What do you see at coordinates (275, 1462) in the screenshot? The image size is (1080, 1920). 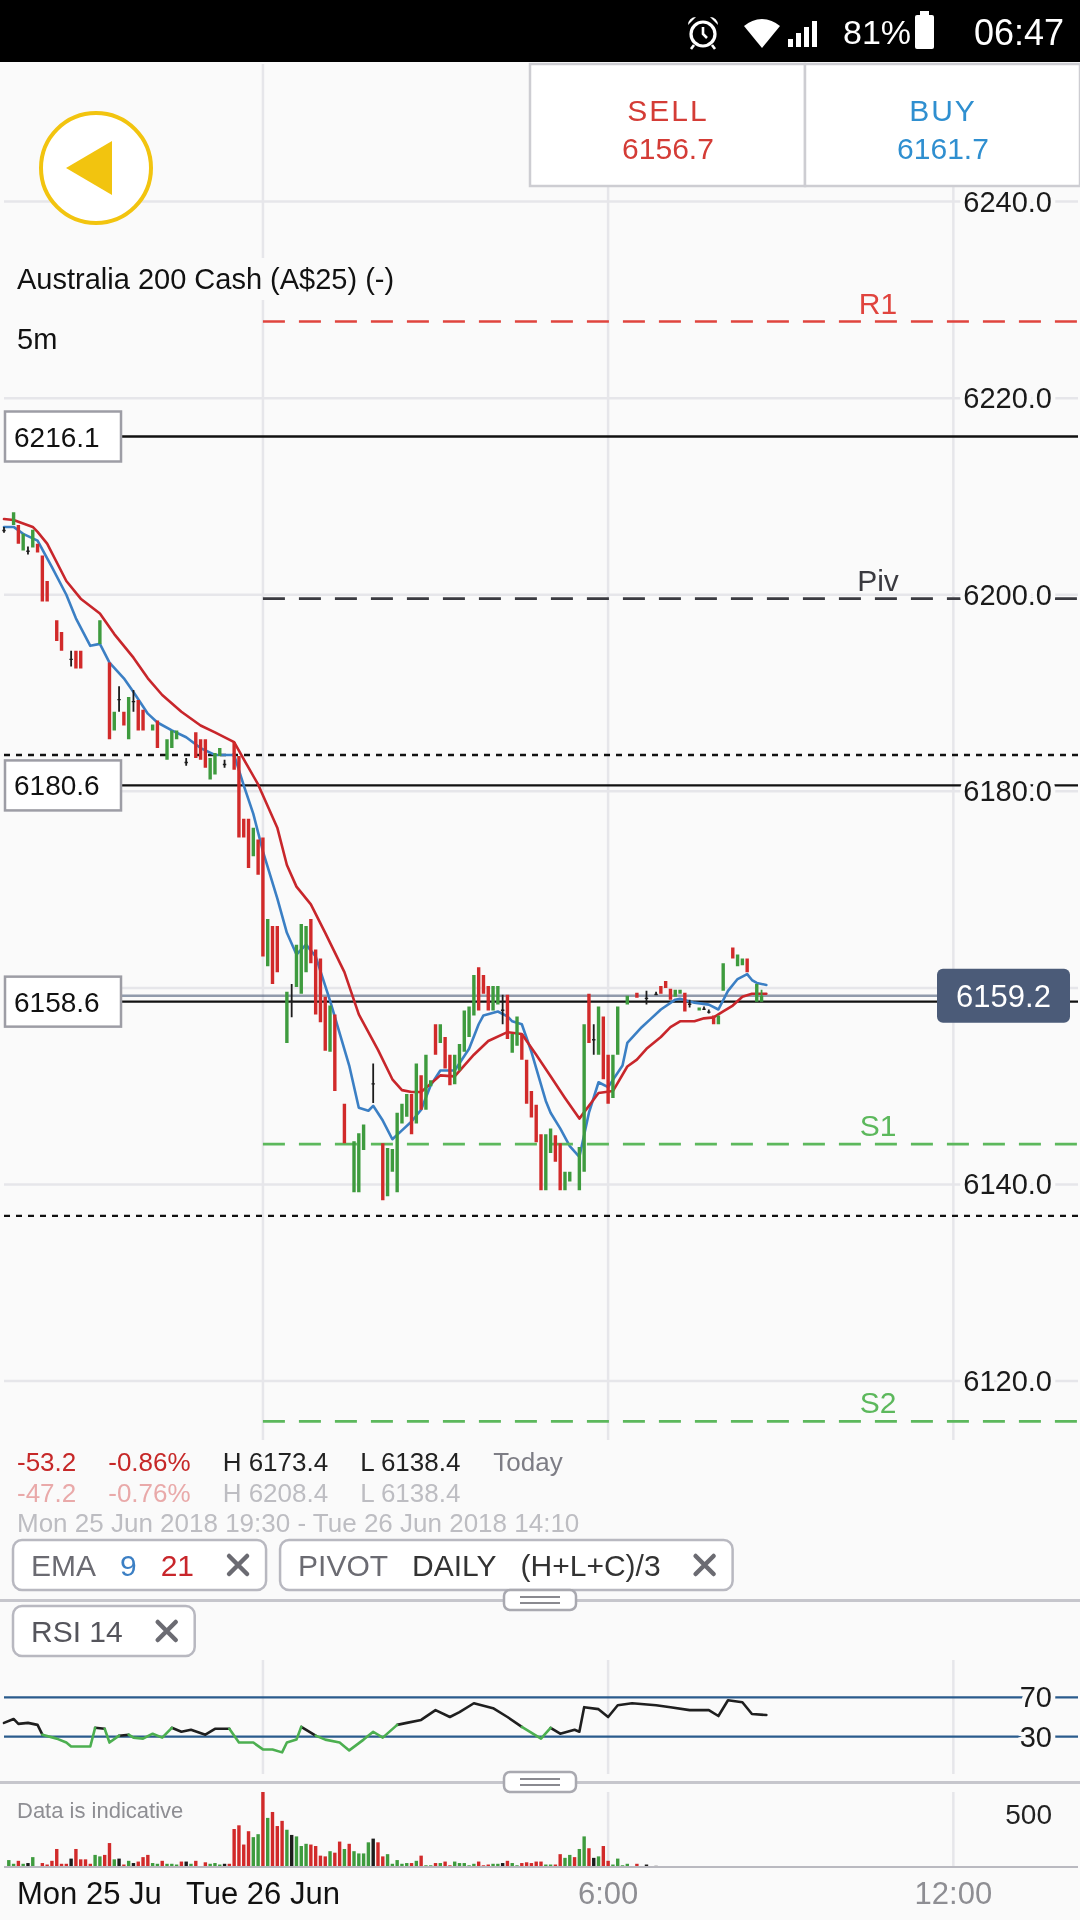 I see `text: H 6173.4` at bounding box center [275, 1462].